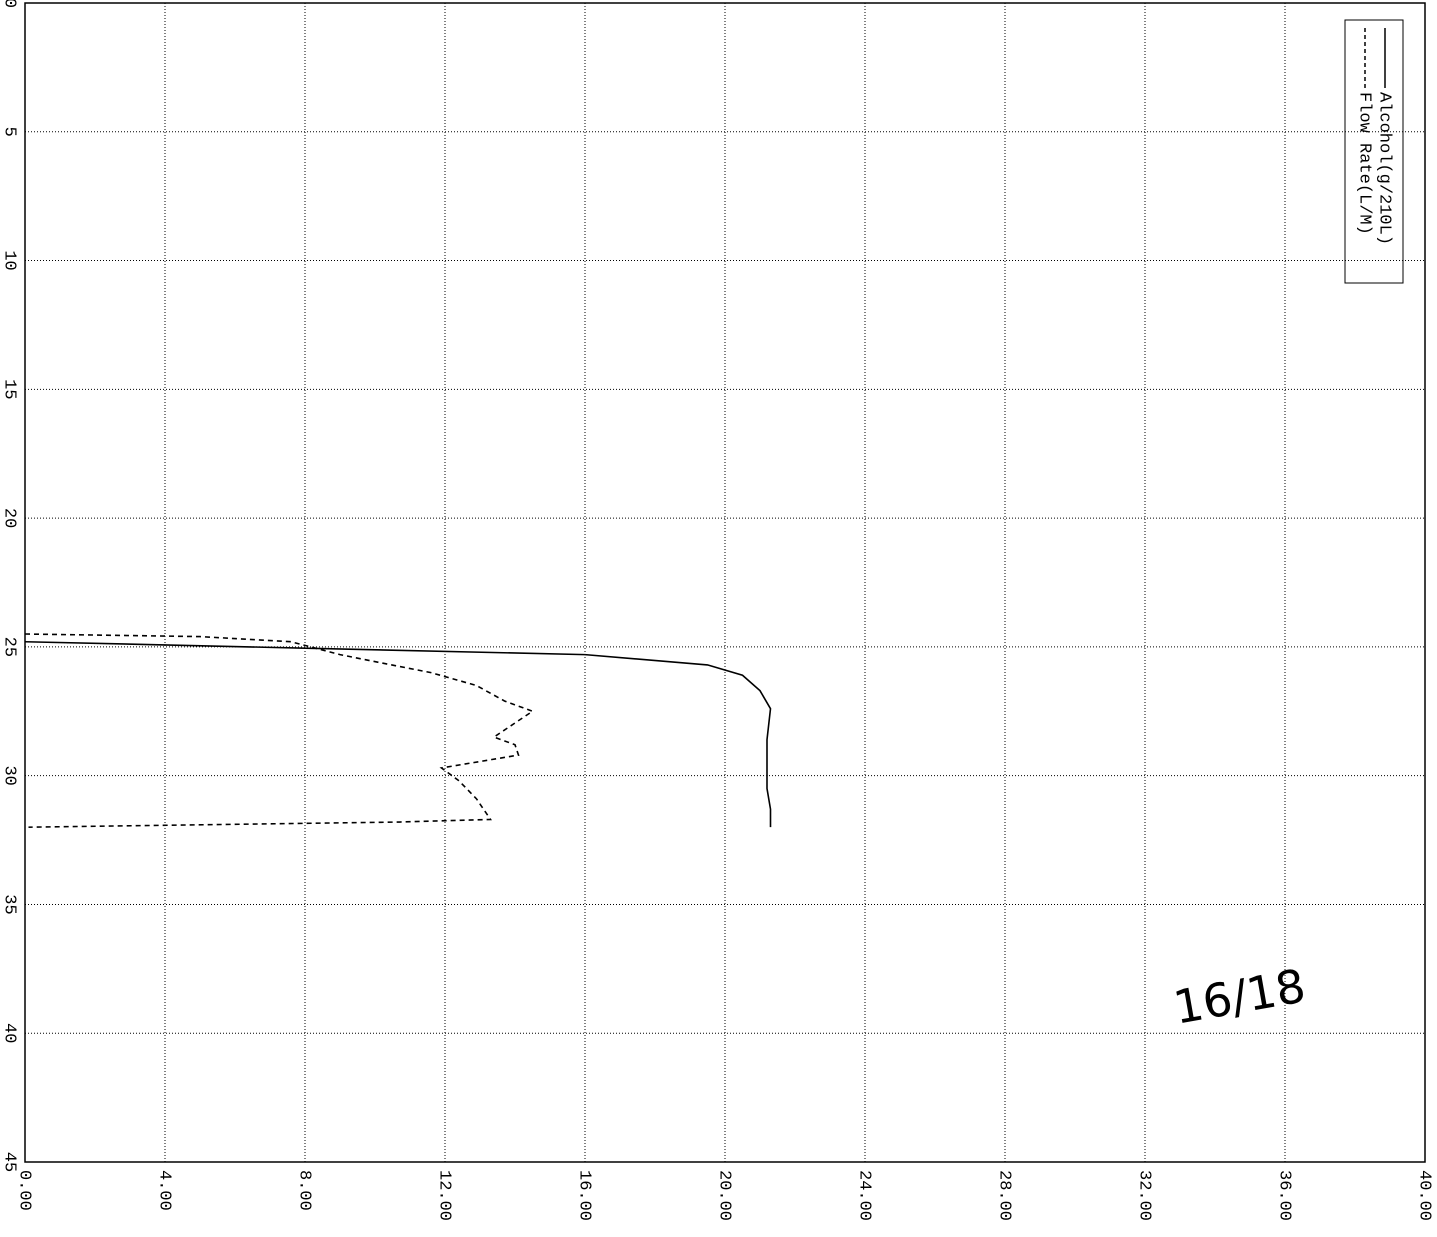  Describe the element at coordinates (864, 1195) in the screenshot. I see `y-tick-label: 24.00` at that location.